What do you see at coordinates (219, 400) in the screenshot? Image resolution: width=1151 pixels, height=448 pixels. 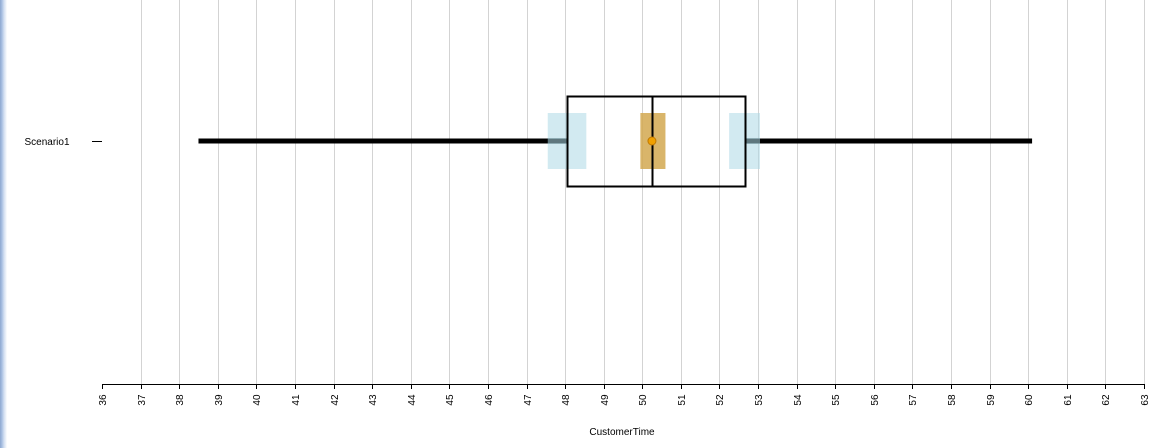 I see `x-tick-label: 39` at bounding box center [219, 400].